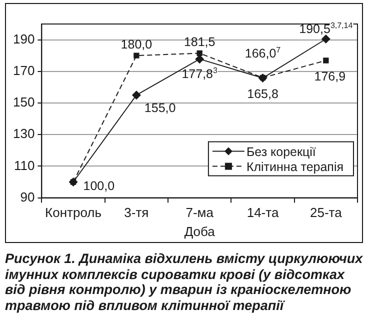 The width and height of the screenshot is (372, 331). I want to click on x-tick-label: 3-тя, so click(136, 212).